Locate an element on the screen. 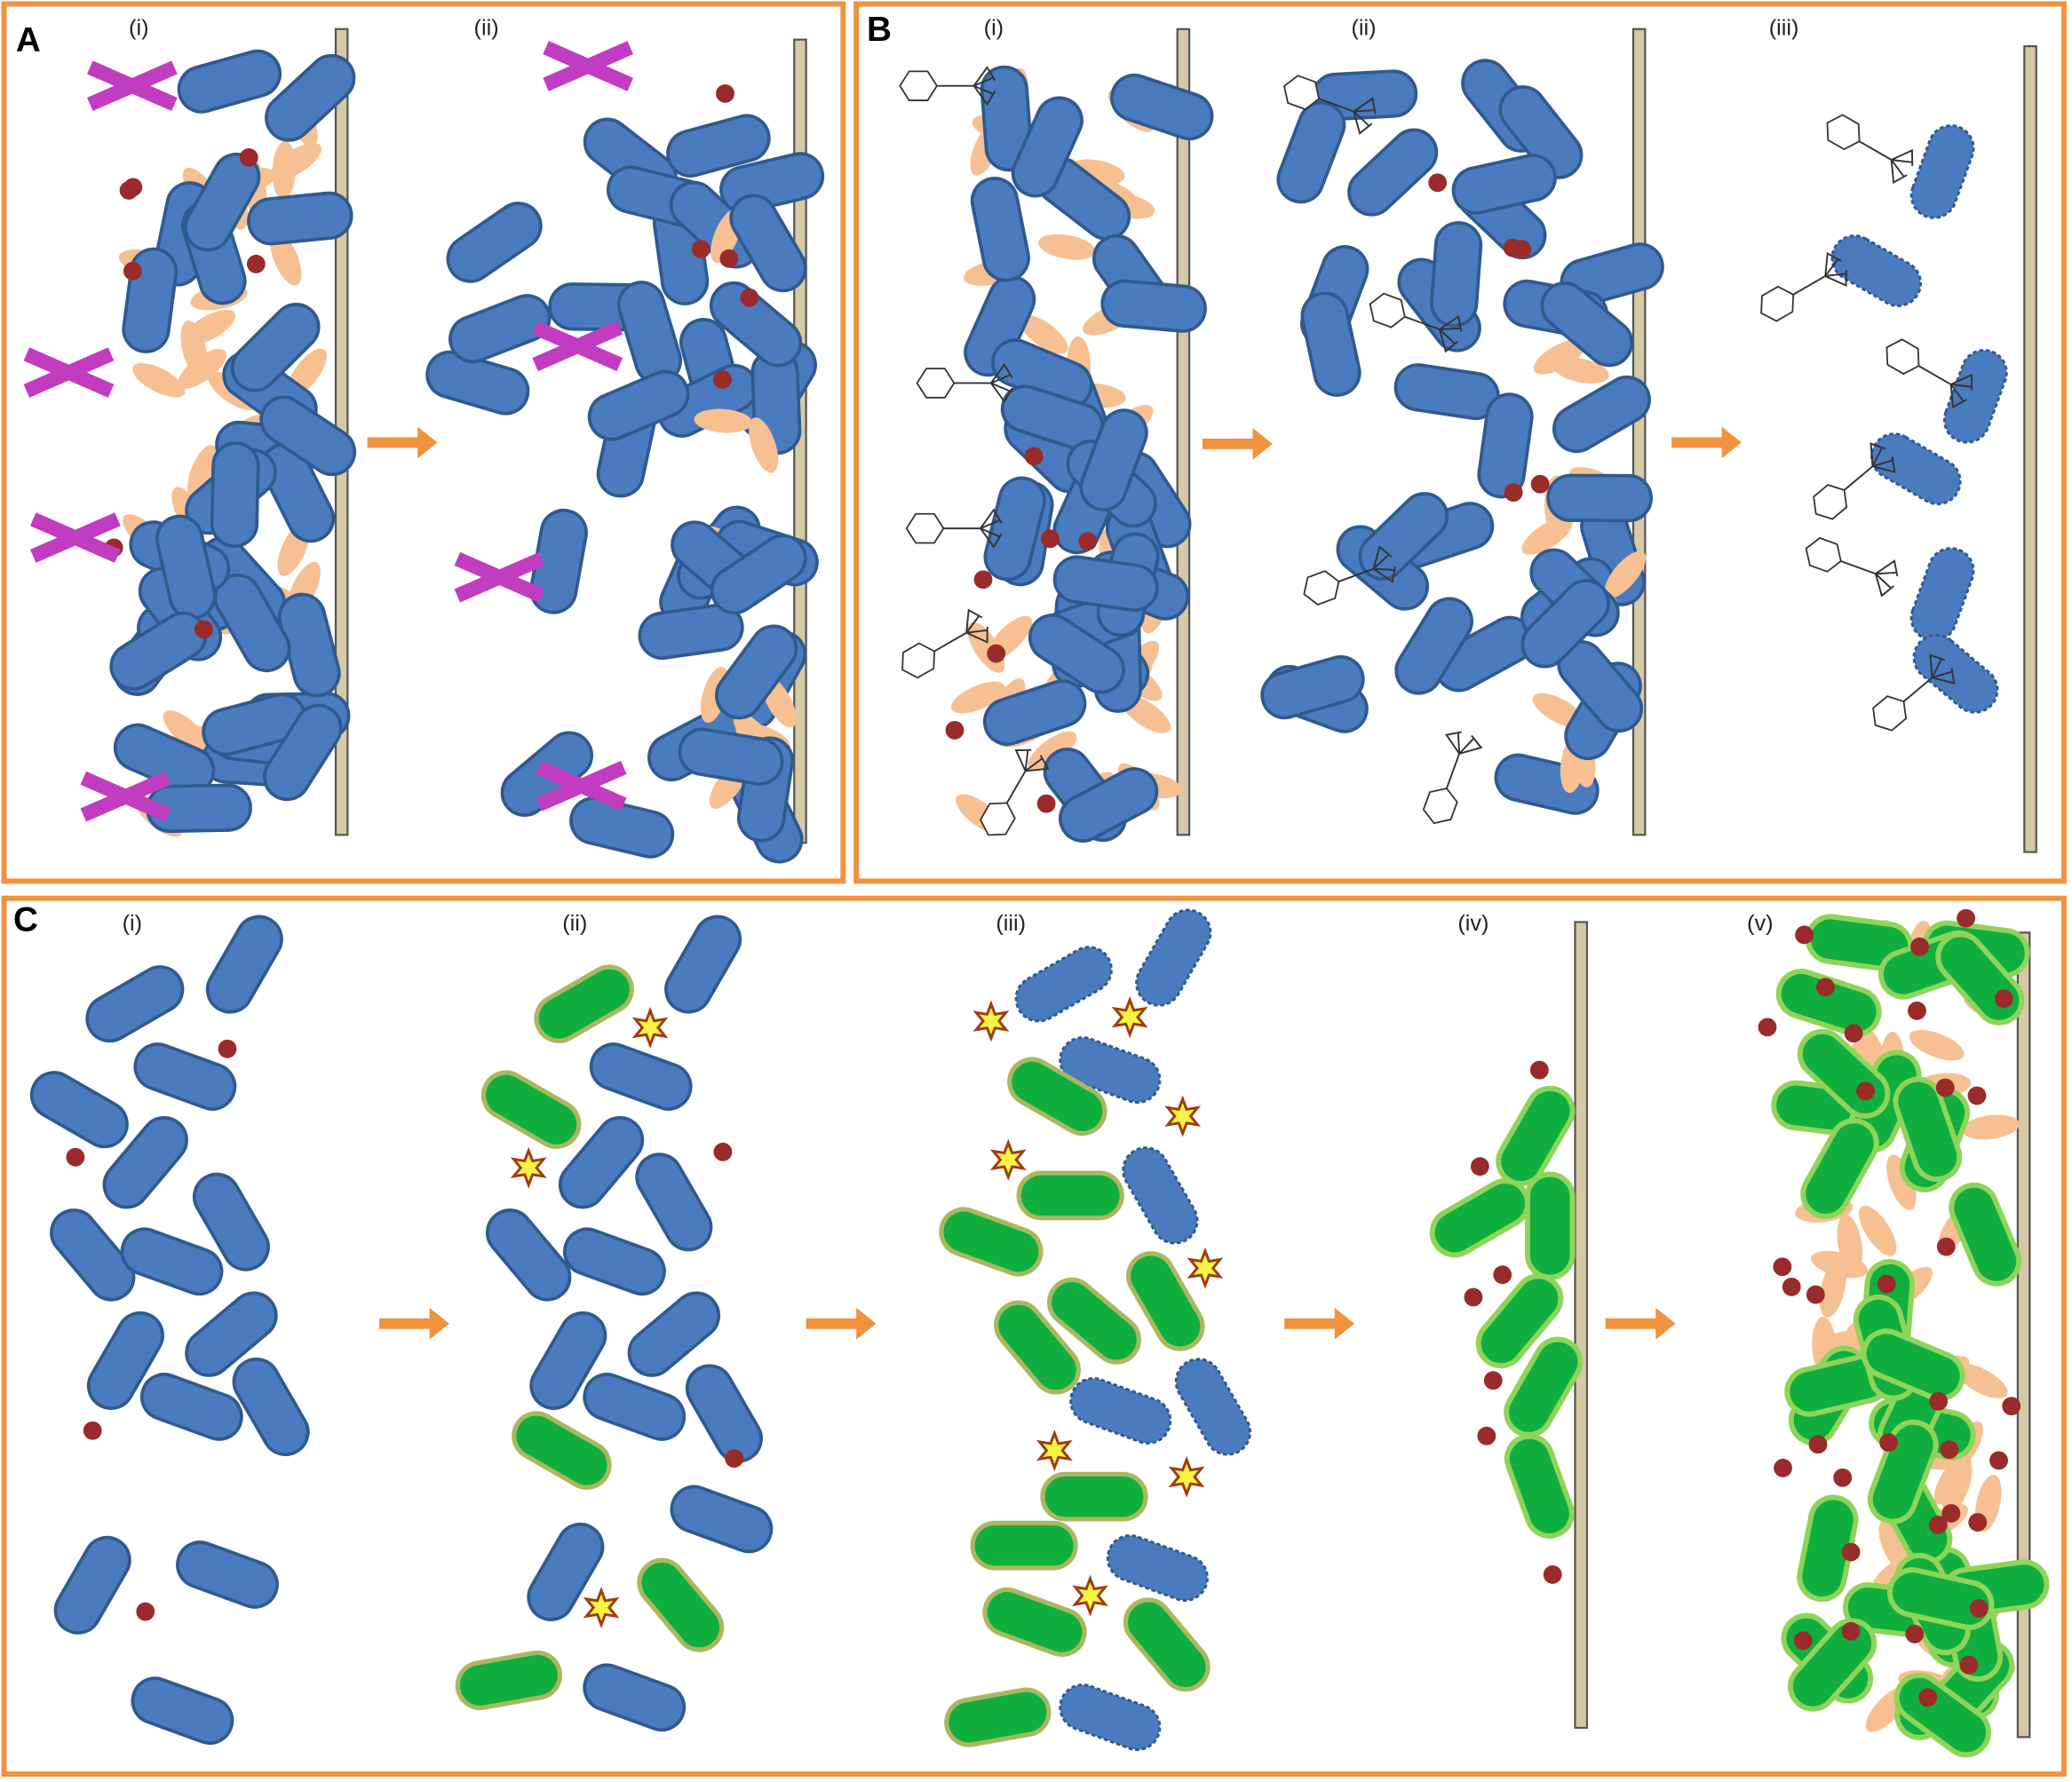 This screenshot has height=1782, width=2072. panel-label: B is located at coordinates (879, 30).